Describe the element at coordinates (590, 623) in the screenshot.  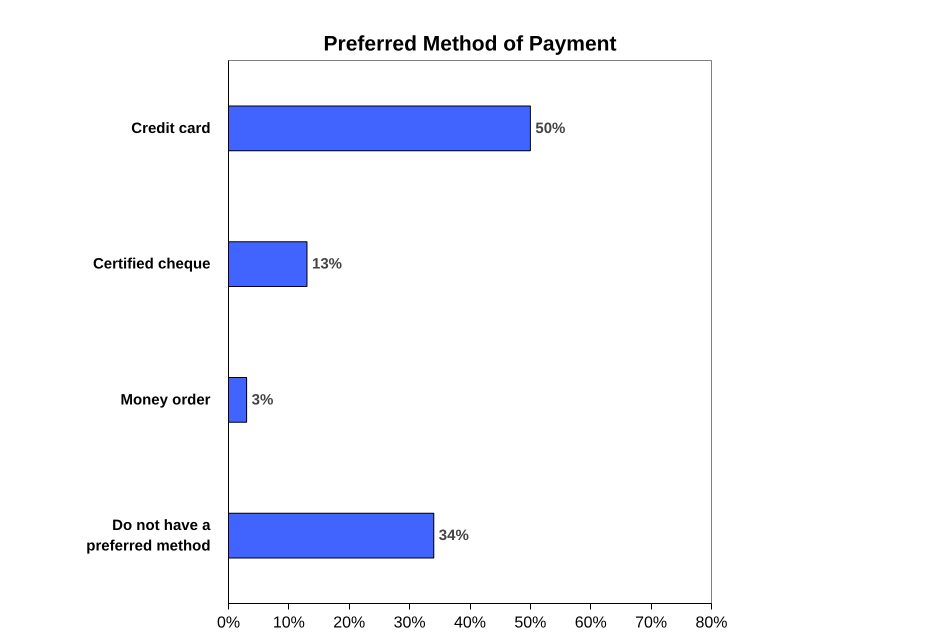
I see `x-tick-label: 60%` at that location.